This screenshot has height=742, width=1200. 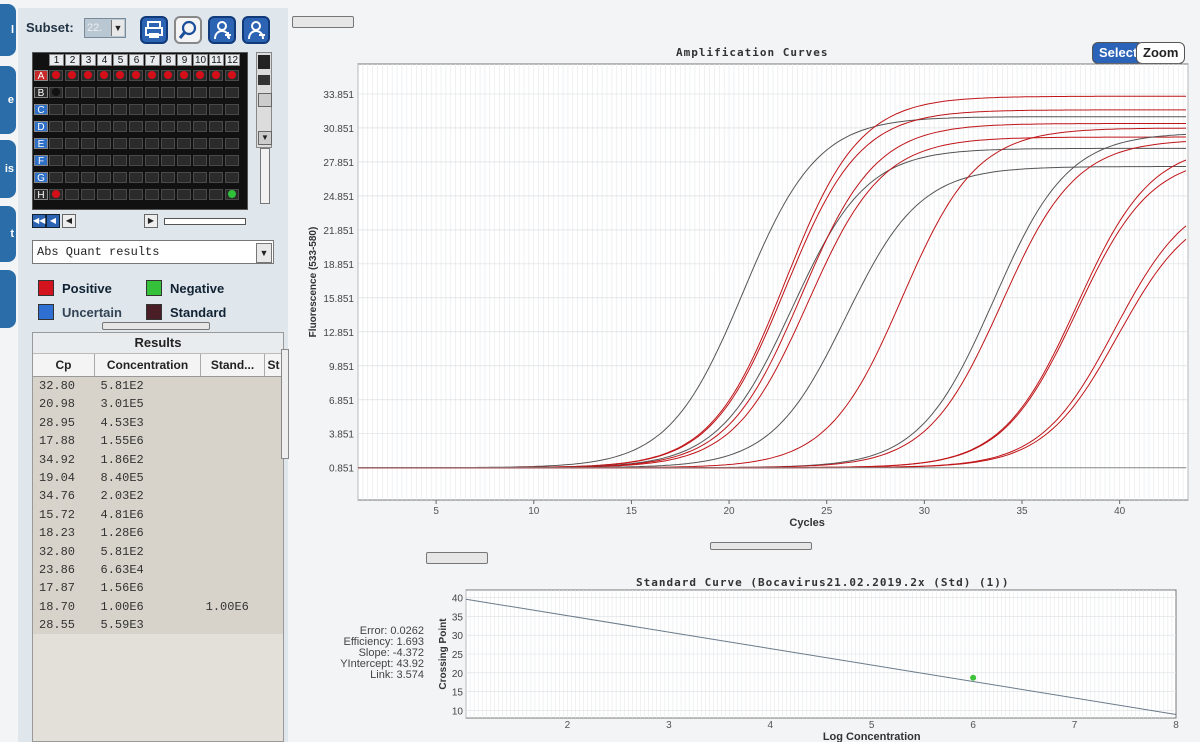 What do you see at coordinates (265, 176) in the screenshot?
I see `plate-zoom-slider` at bounding box center [265, 176].